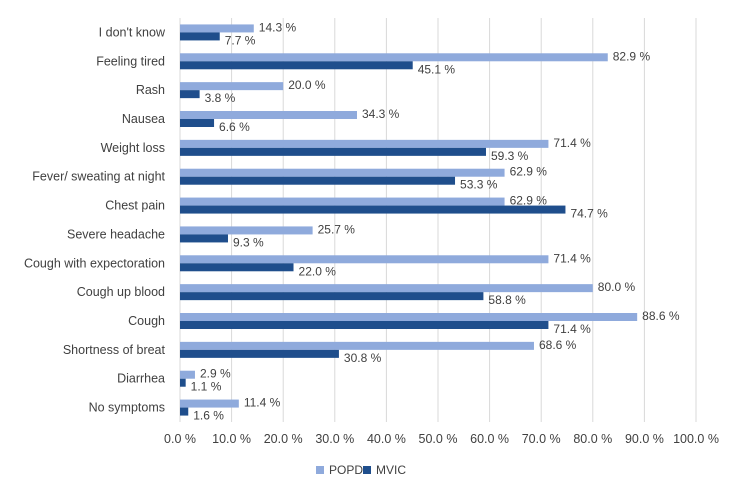 The width and height of the screenshot is (737, 496). Describe the element at coordinates (146, 321) in the screenshot. I see `category-label: Cough` at that location.